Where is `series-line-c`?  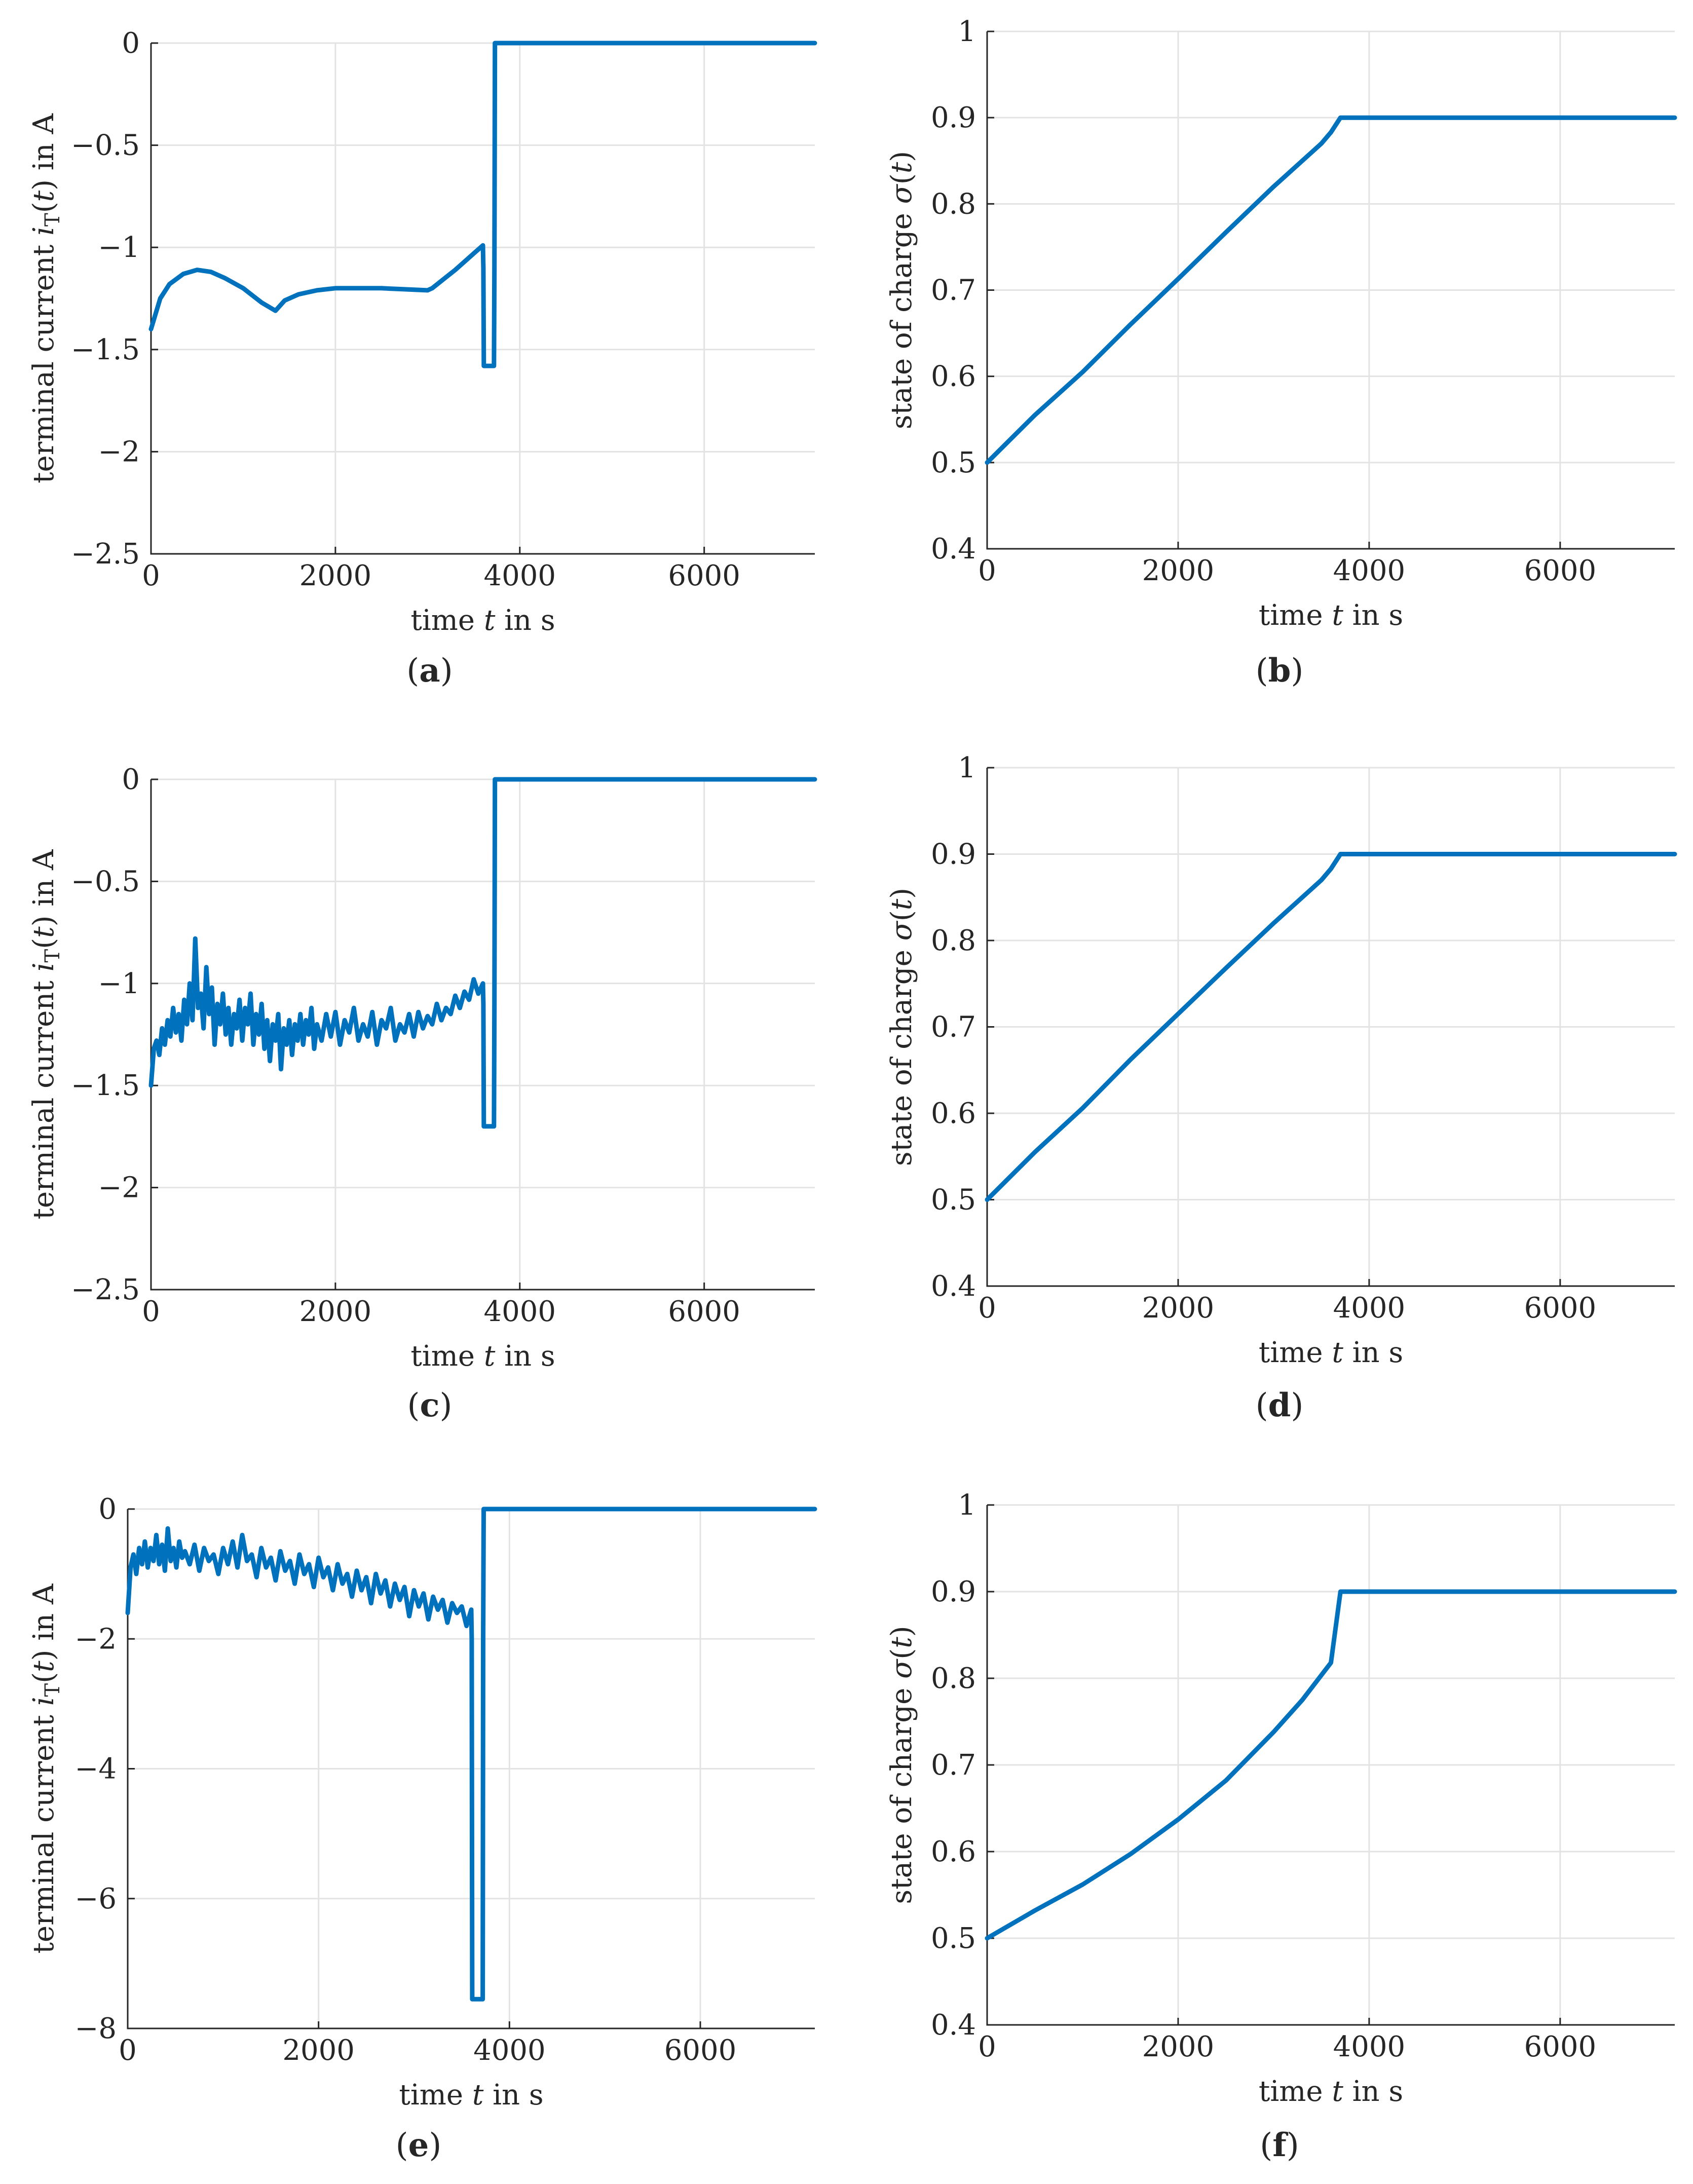 series-line-c is located at coordinates (482, 953).